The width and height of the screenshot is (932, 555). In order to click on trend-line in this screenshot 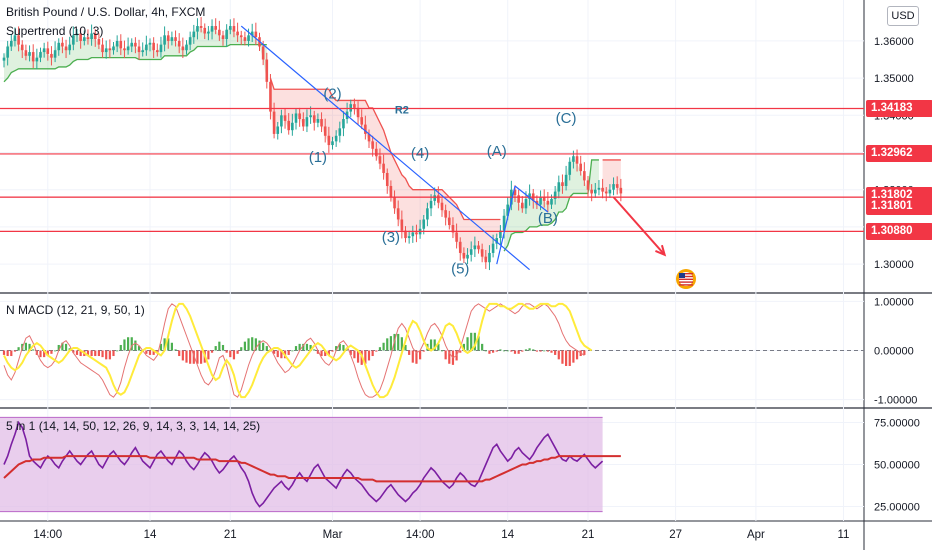, I will do `click(506, 225)`.